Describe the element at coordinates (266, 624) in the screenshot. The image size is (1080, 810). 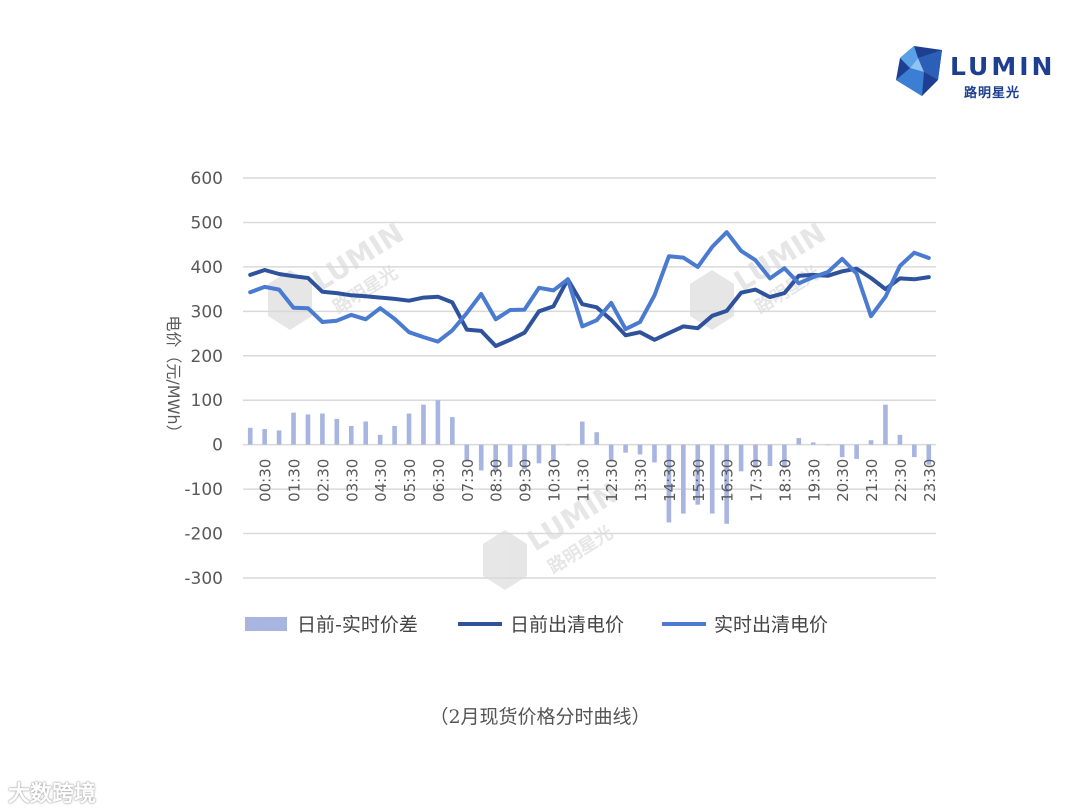
I see `legend-swatch-bar` at that location.